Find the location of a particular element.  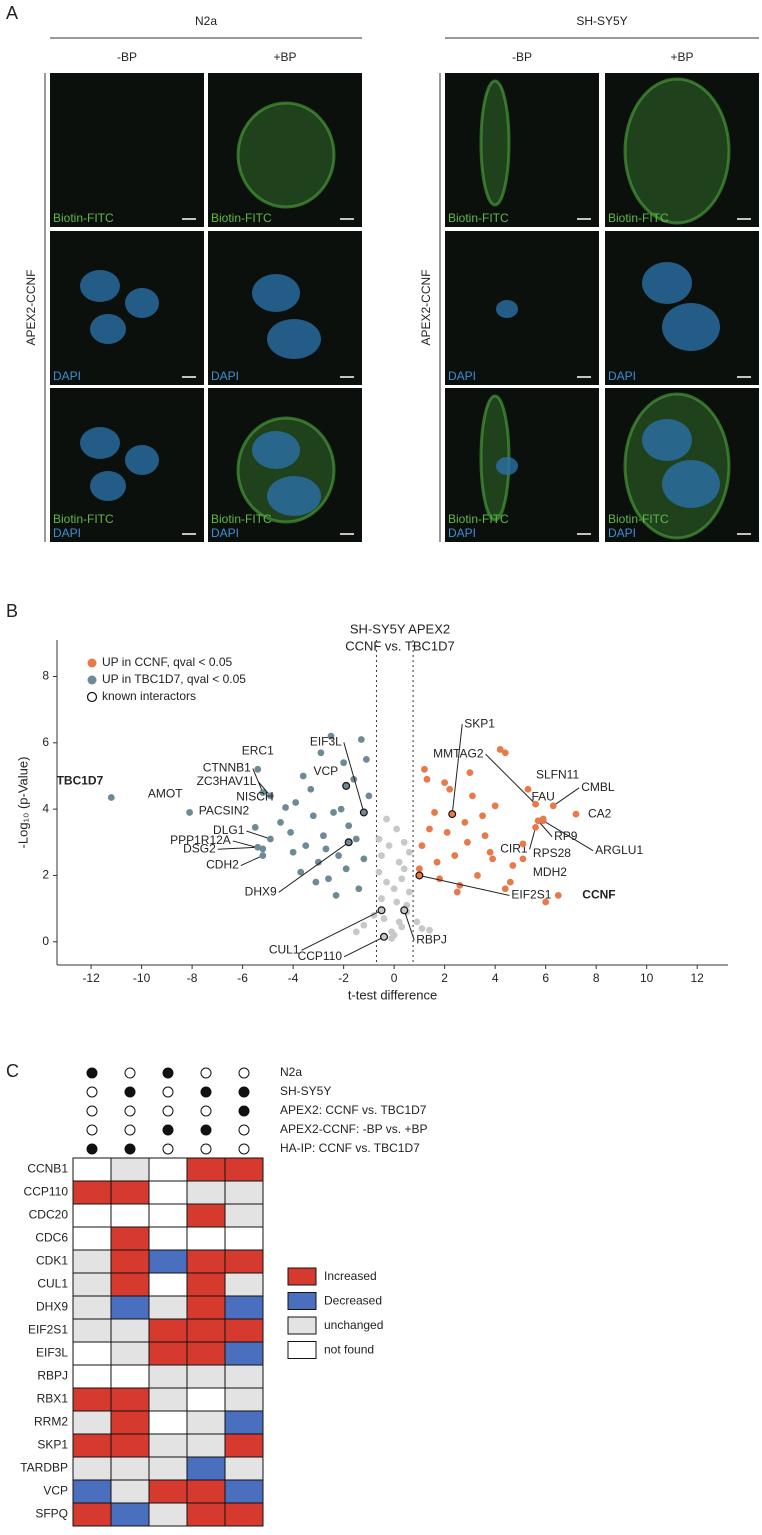

group-header: SH-SY5Y is located at coordinates (601, 21).